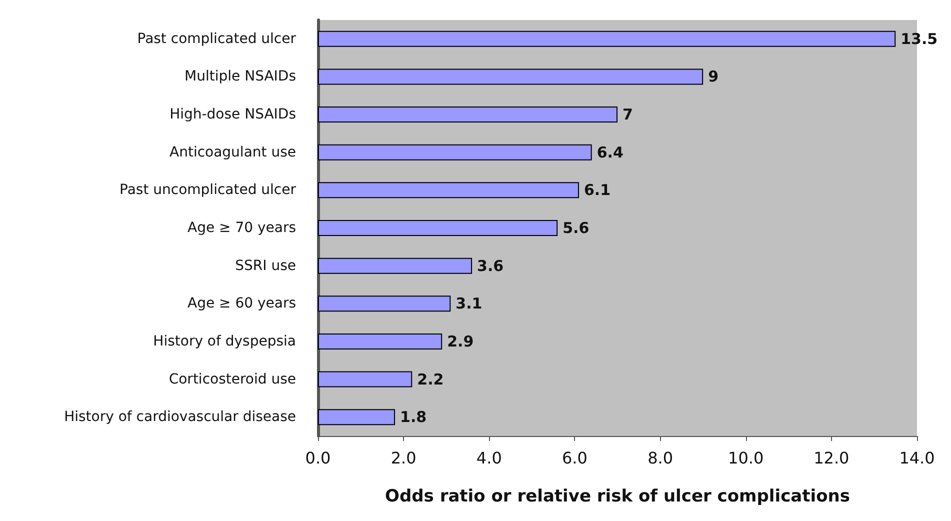  I want to click on x-tick-label: 6.0, so click(575, 458).